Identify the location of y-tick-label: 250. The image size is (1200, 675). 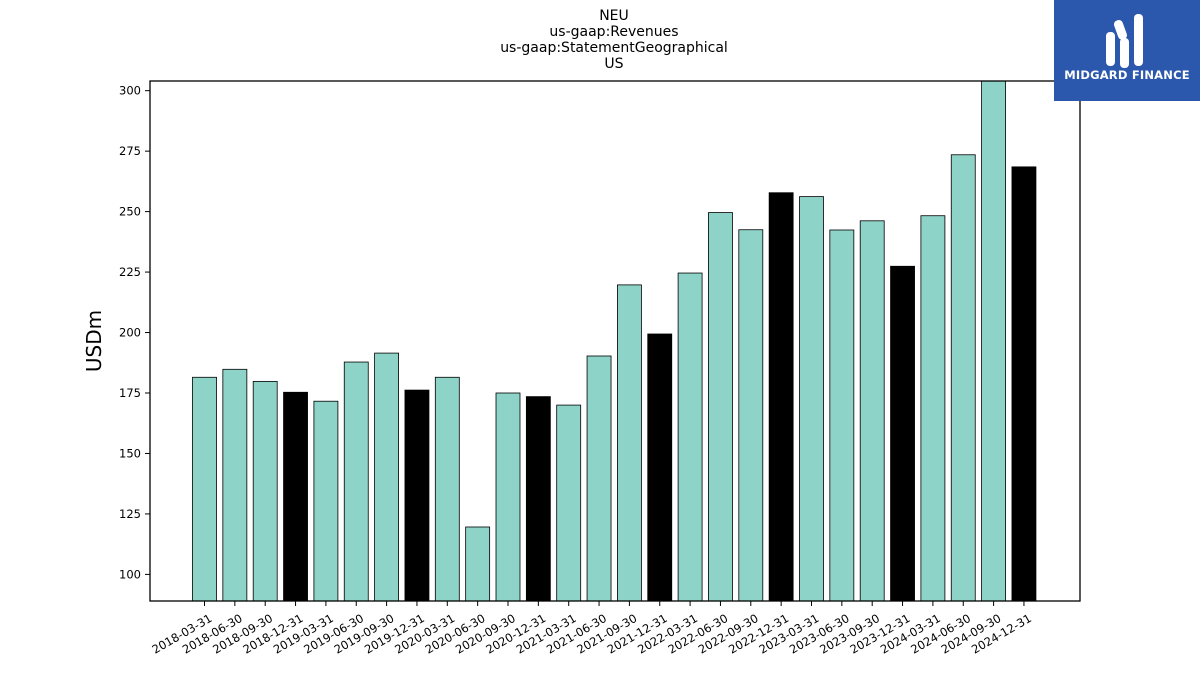
(130, 212).